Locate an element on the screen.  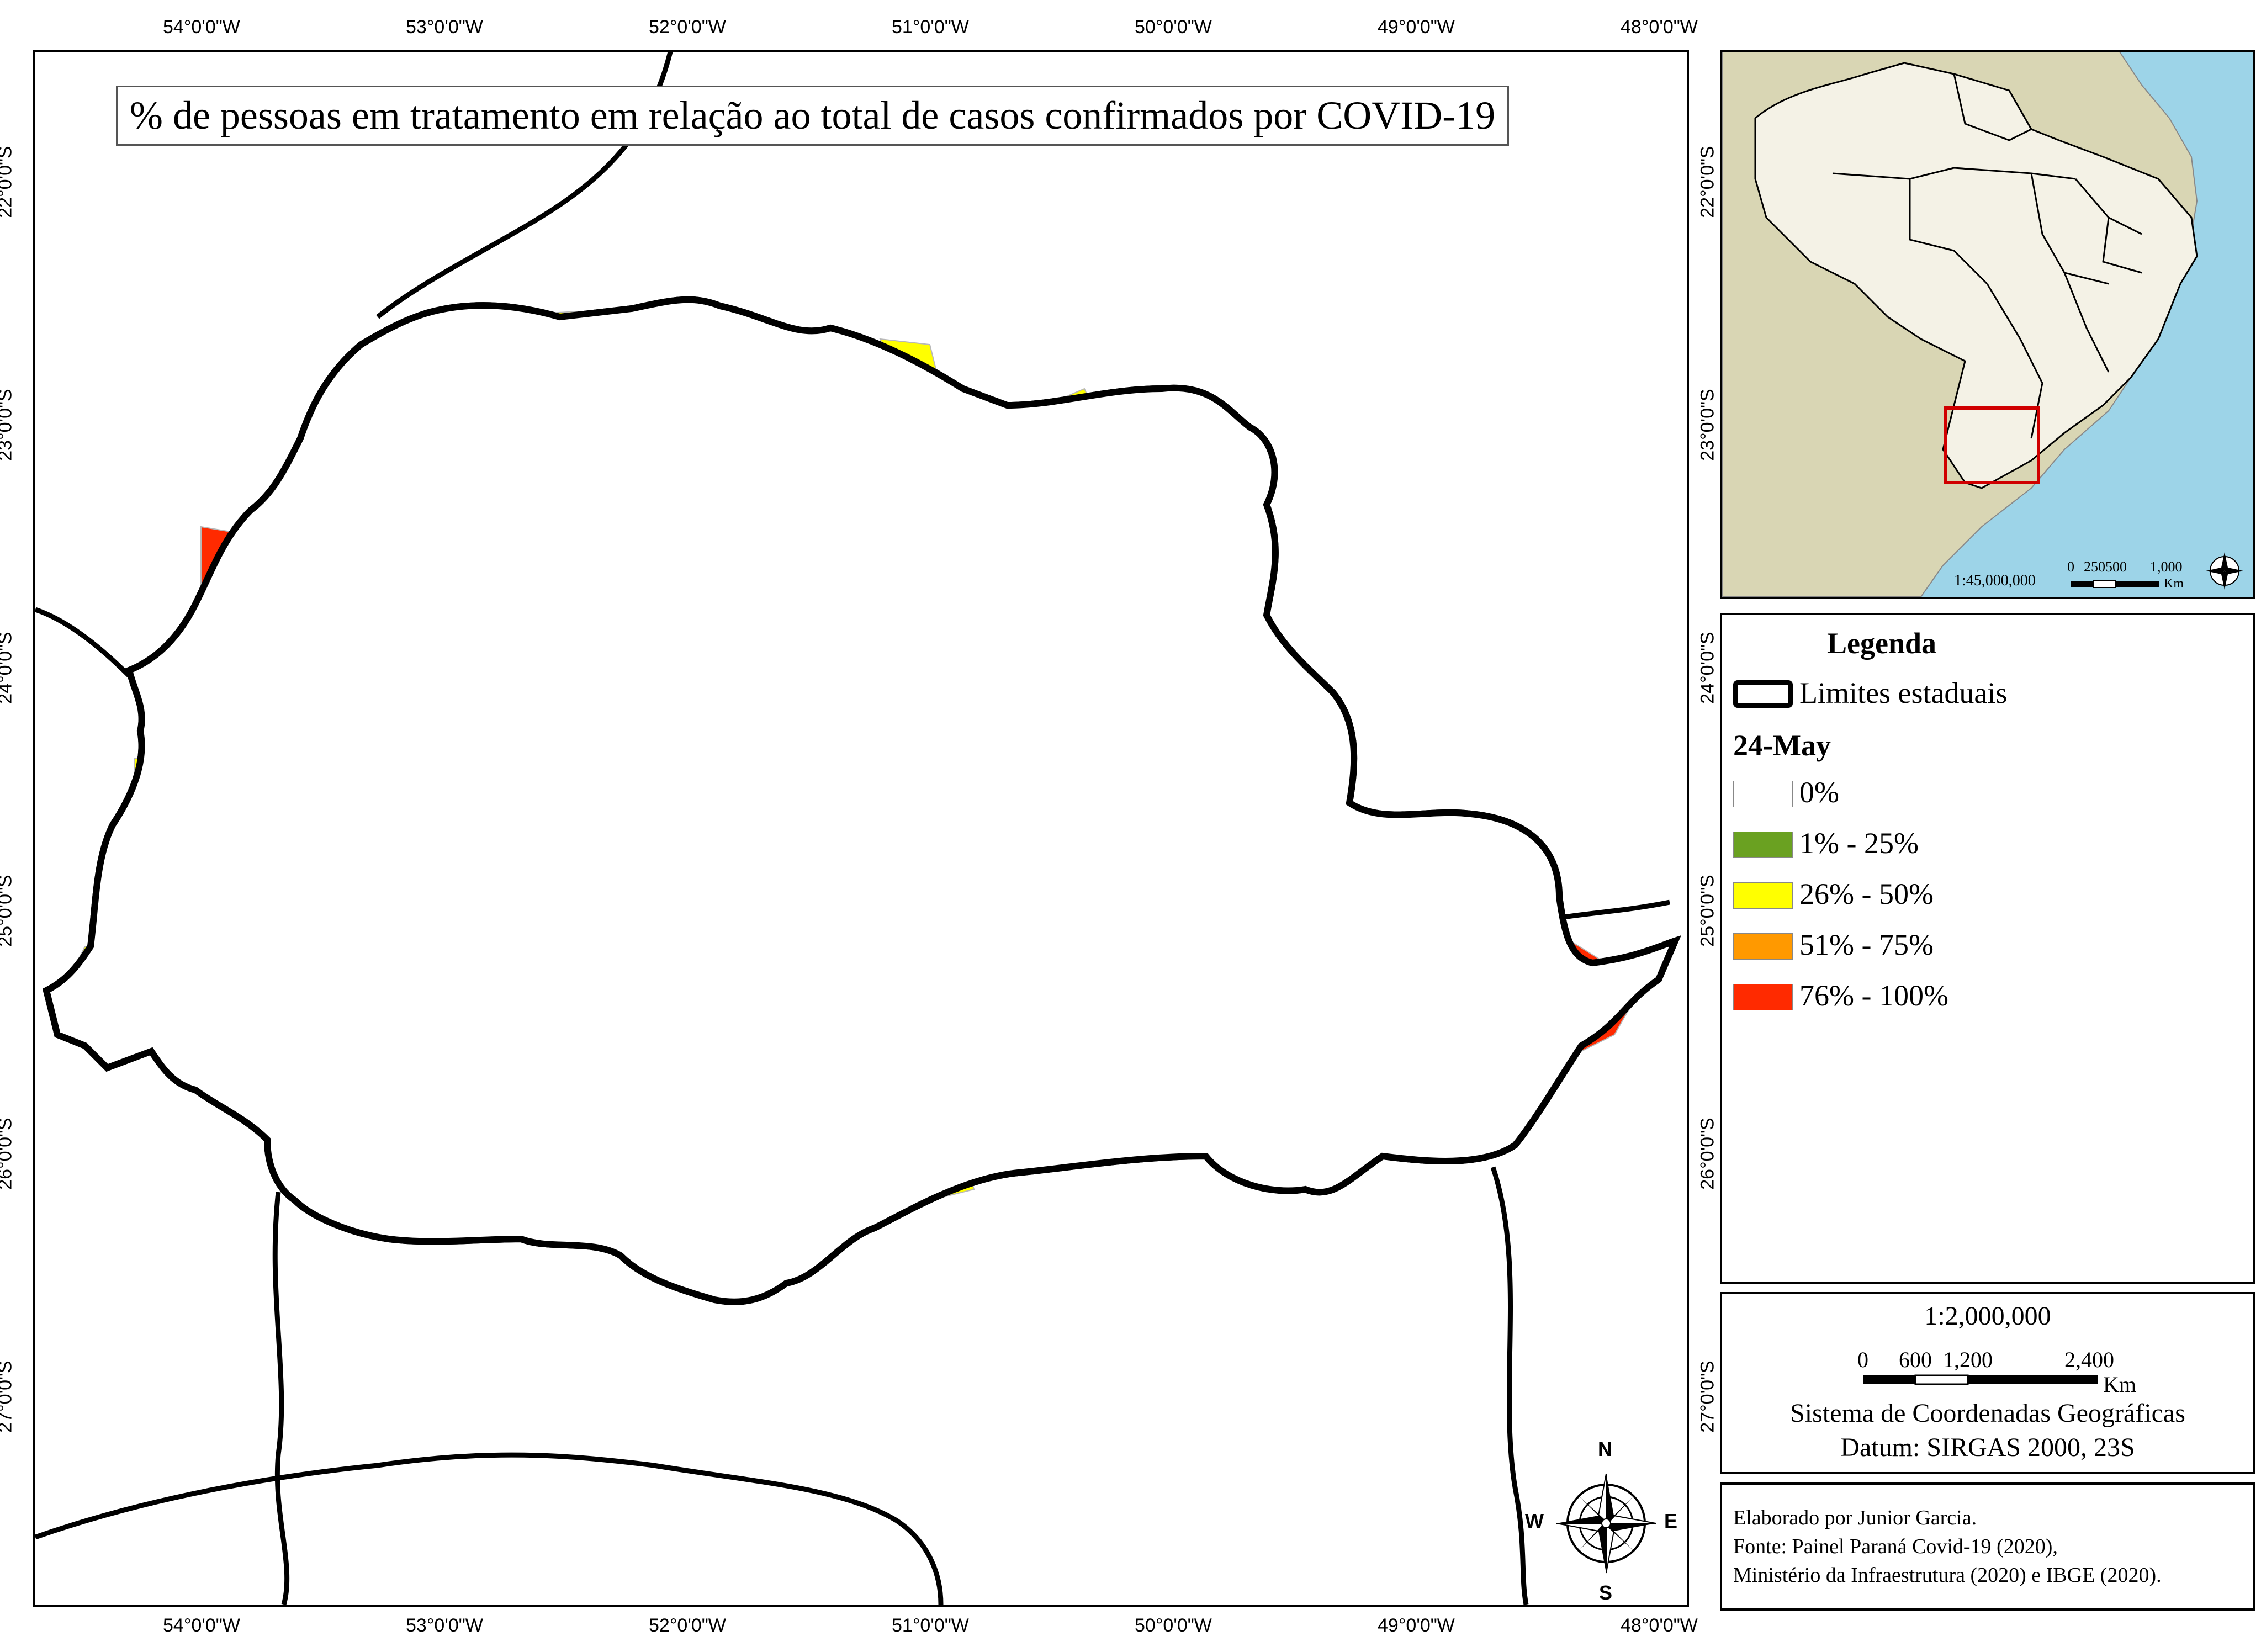
credit-source-1: Fonte: Painel Paraná Covid-19 (2020), is located at coordinates (1896, 1546).